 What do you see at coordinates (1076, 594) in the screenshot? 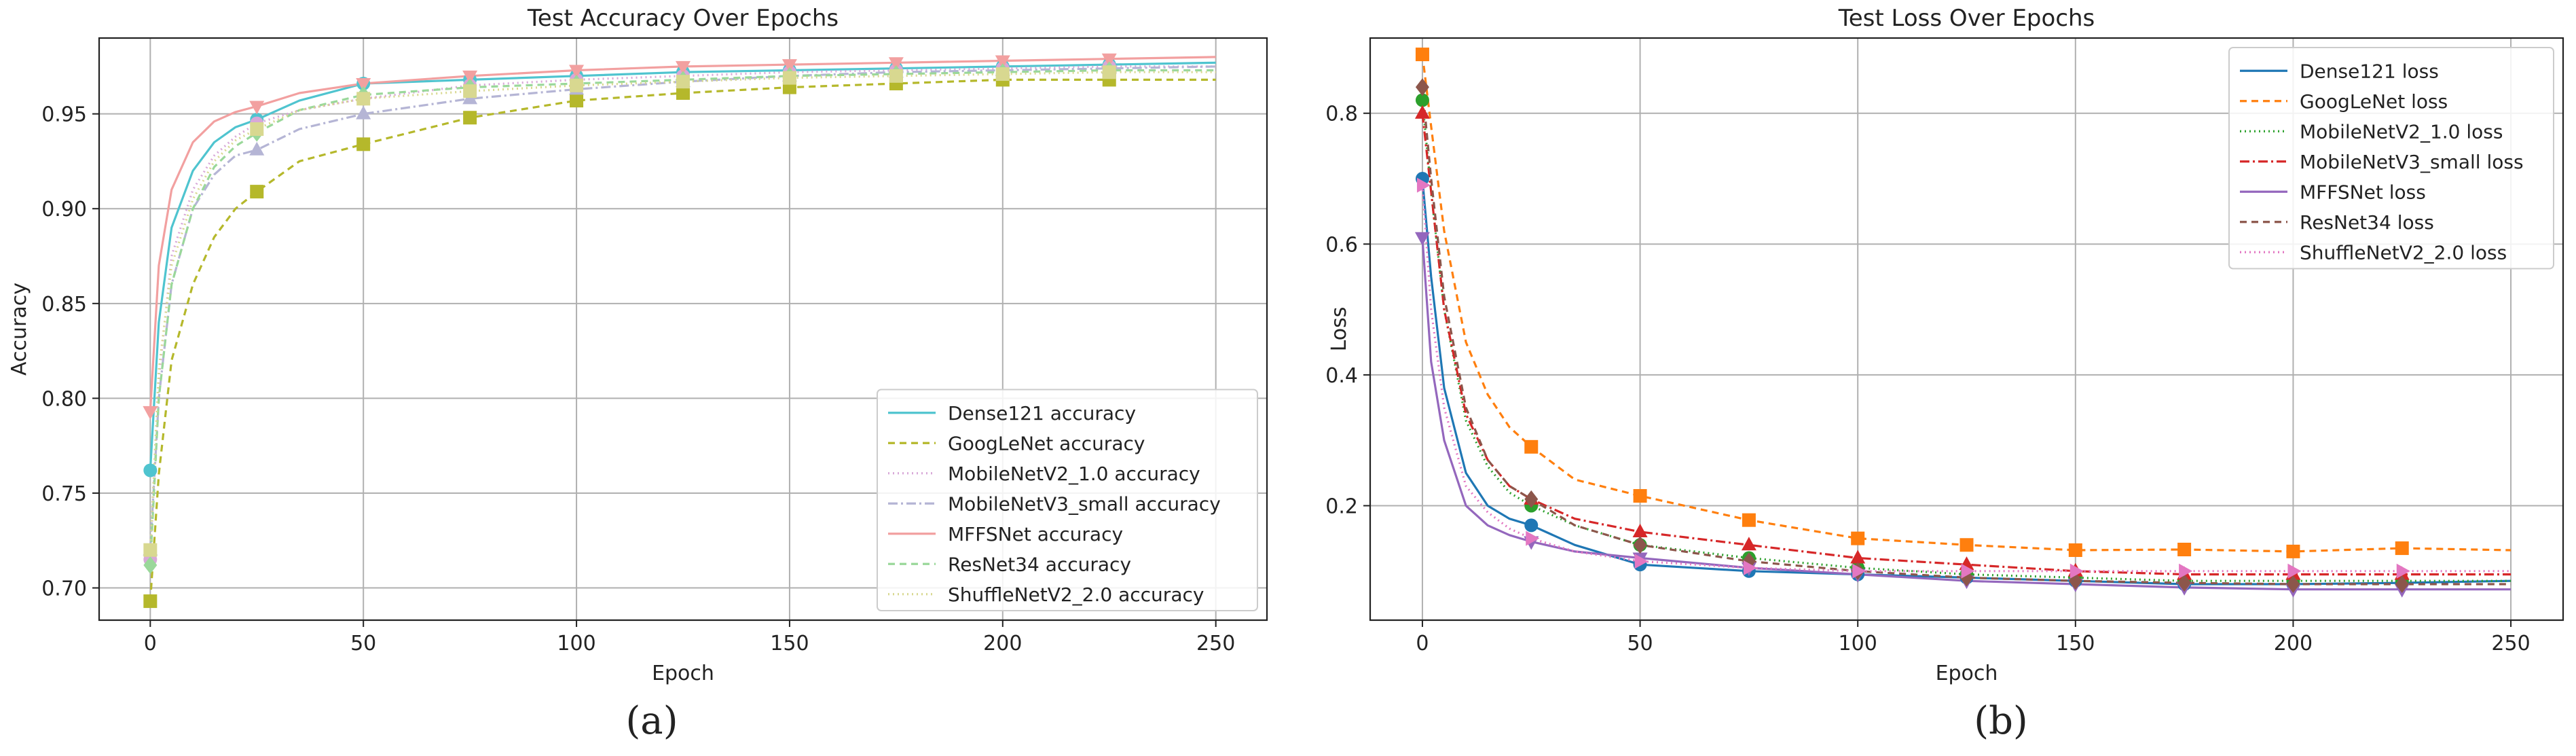
I see `legend-label-shufflenetv2-2-0-accuracy: ShuffleNetV2_2.0 accuracy` at bounding box center [1076, 594].